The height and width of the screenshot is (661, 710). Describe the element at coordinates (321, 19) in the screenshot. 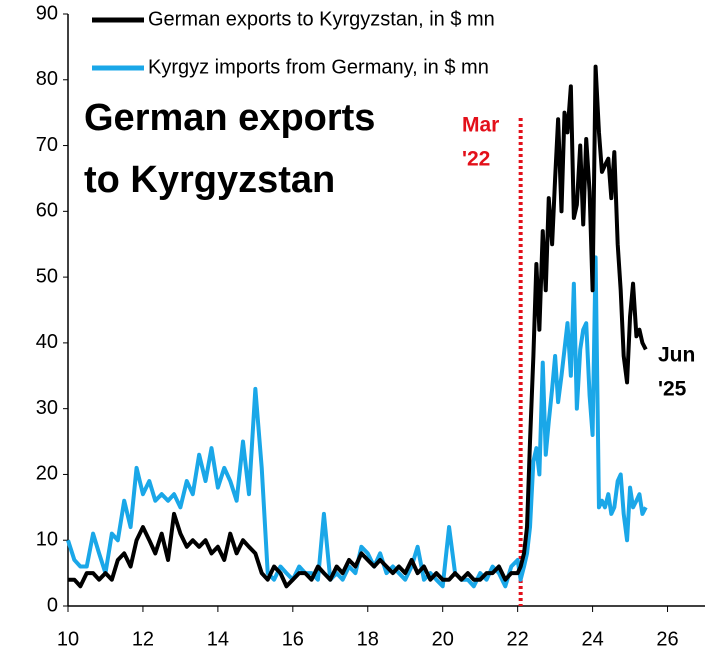

I see `legend-label: German exports to Kyrgyzstan, in $ mn` at that location.